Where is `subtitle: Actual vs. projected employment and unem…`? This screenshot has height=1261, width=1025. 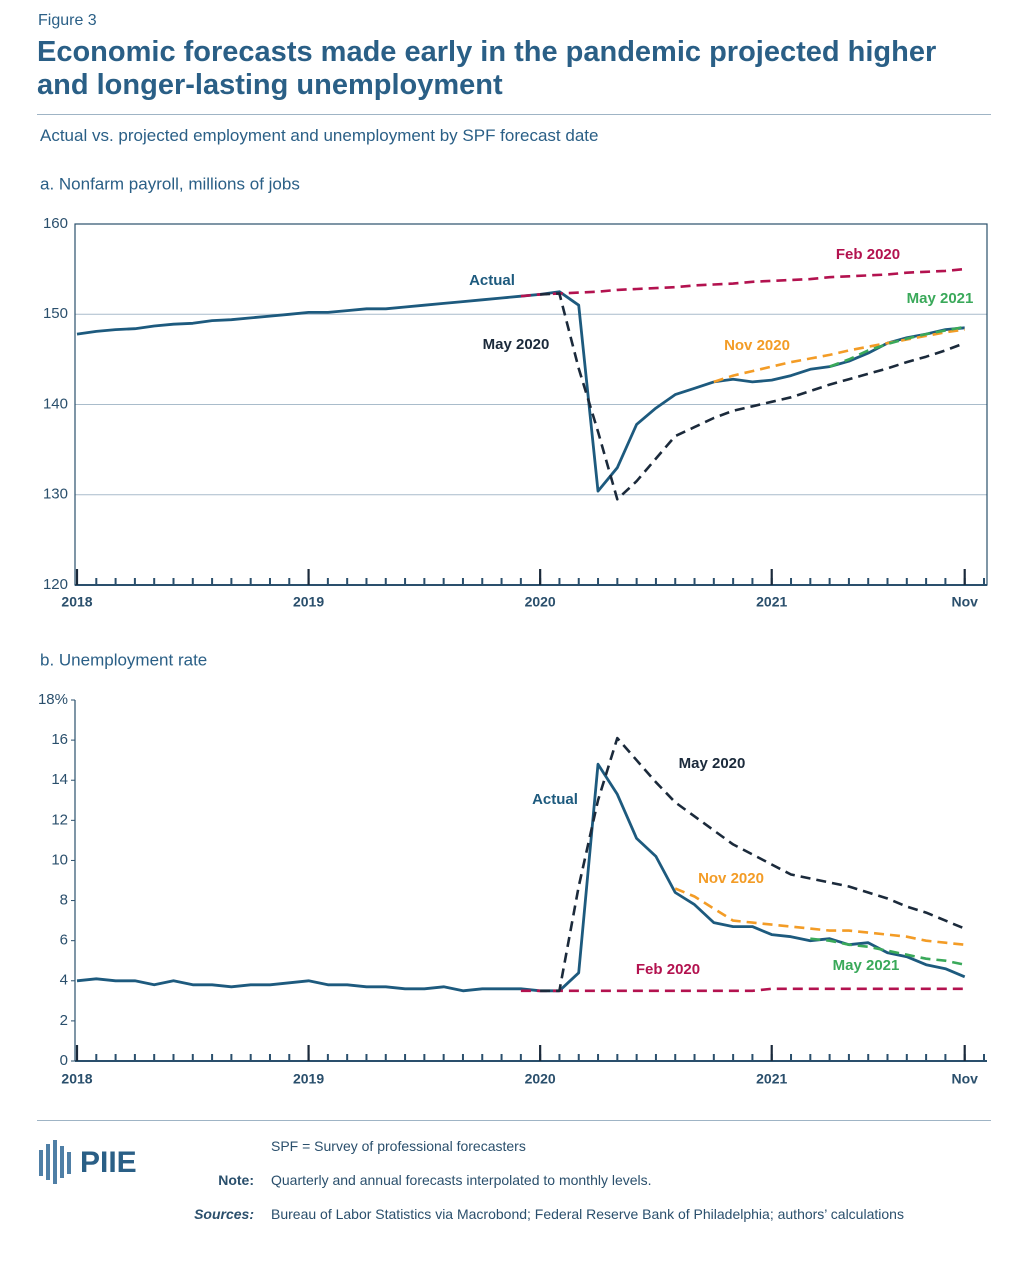 subtitle: Actual vs. projected employment and unem… is located at coordinates (319, 135).